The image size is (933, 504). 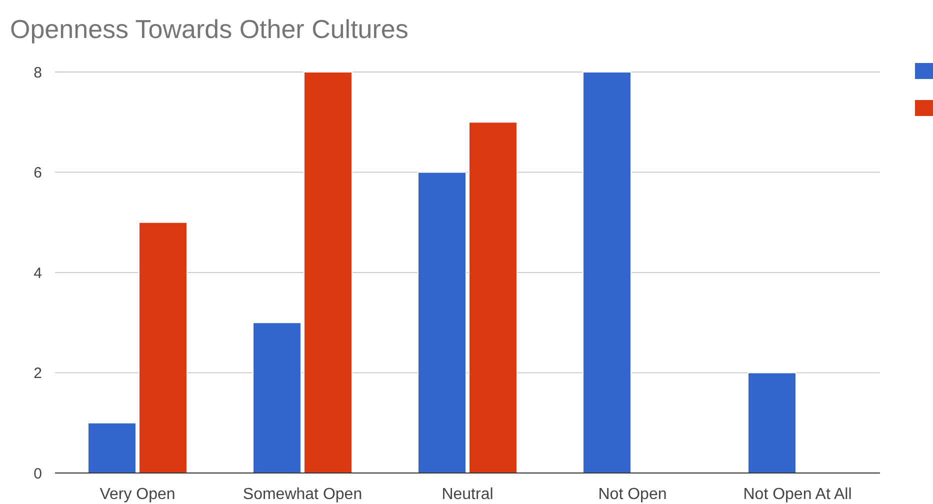 I want to click on x-tick-label: Not Open, so click(x=632, y=494).